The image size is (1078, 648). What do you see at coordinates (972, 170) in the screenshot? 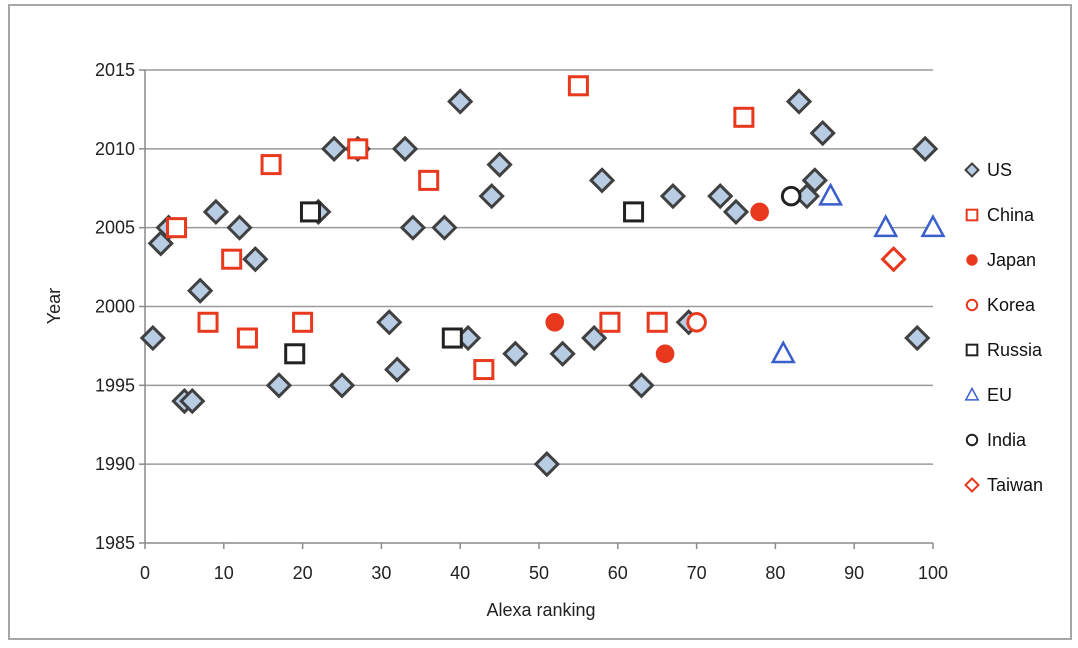
I see `legend-marker-us` at bounding box center [972, 170].